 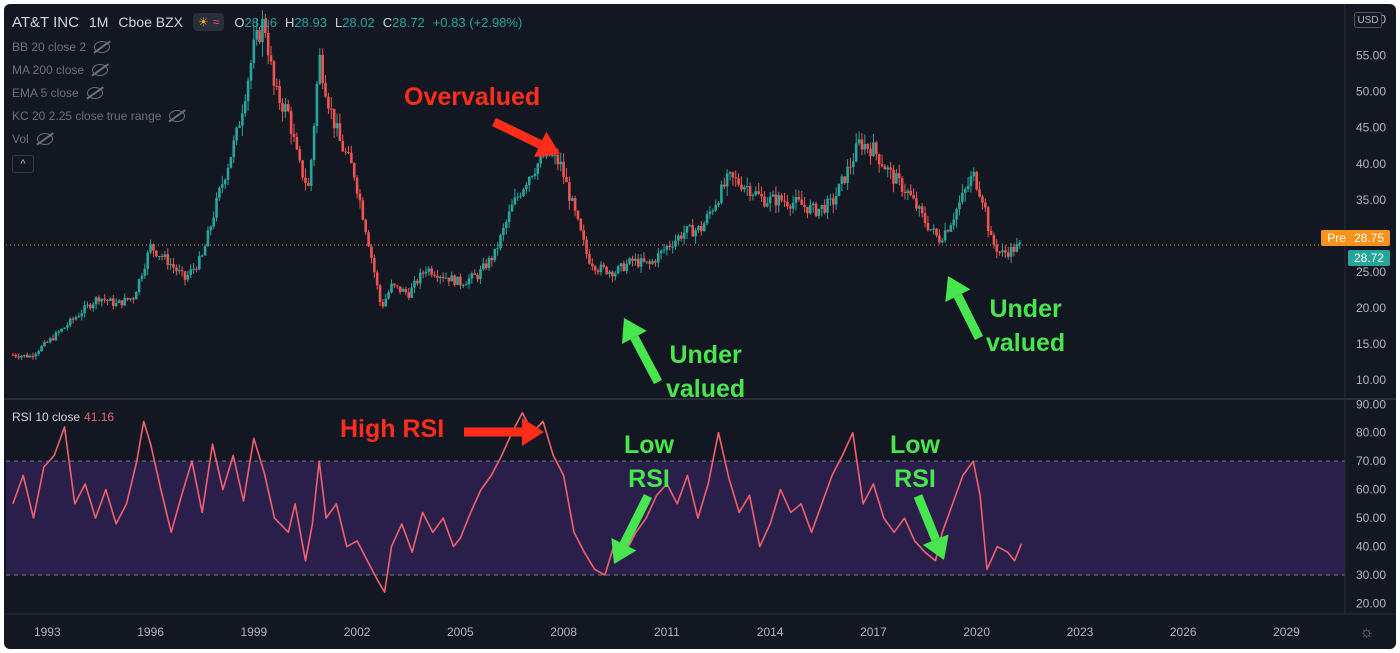 What do you see at coordinates (1371, 575) in the screenshot?
I see `rsi-axis-tick: 30.00` at bounding box center [1371, 575].